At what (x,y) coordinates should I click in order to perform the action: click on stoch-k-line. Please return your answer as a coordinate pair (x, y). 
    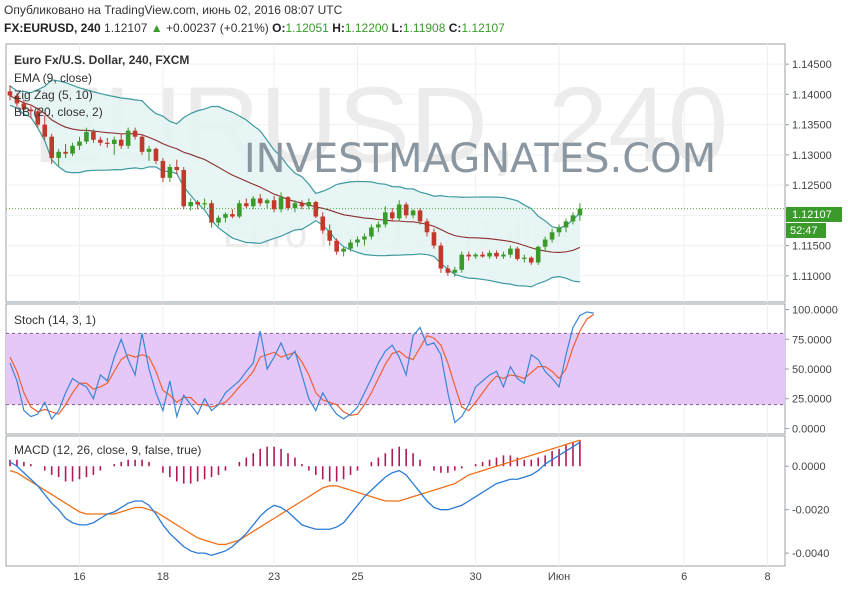
    Looking at the image, I should click on (301, 367).